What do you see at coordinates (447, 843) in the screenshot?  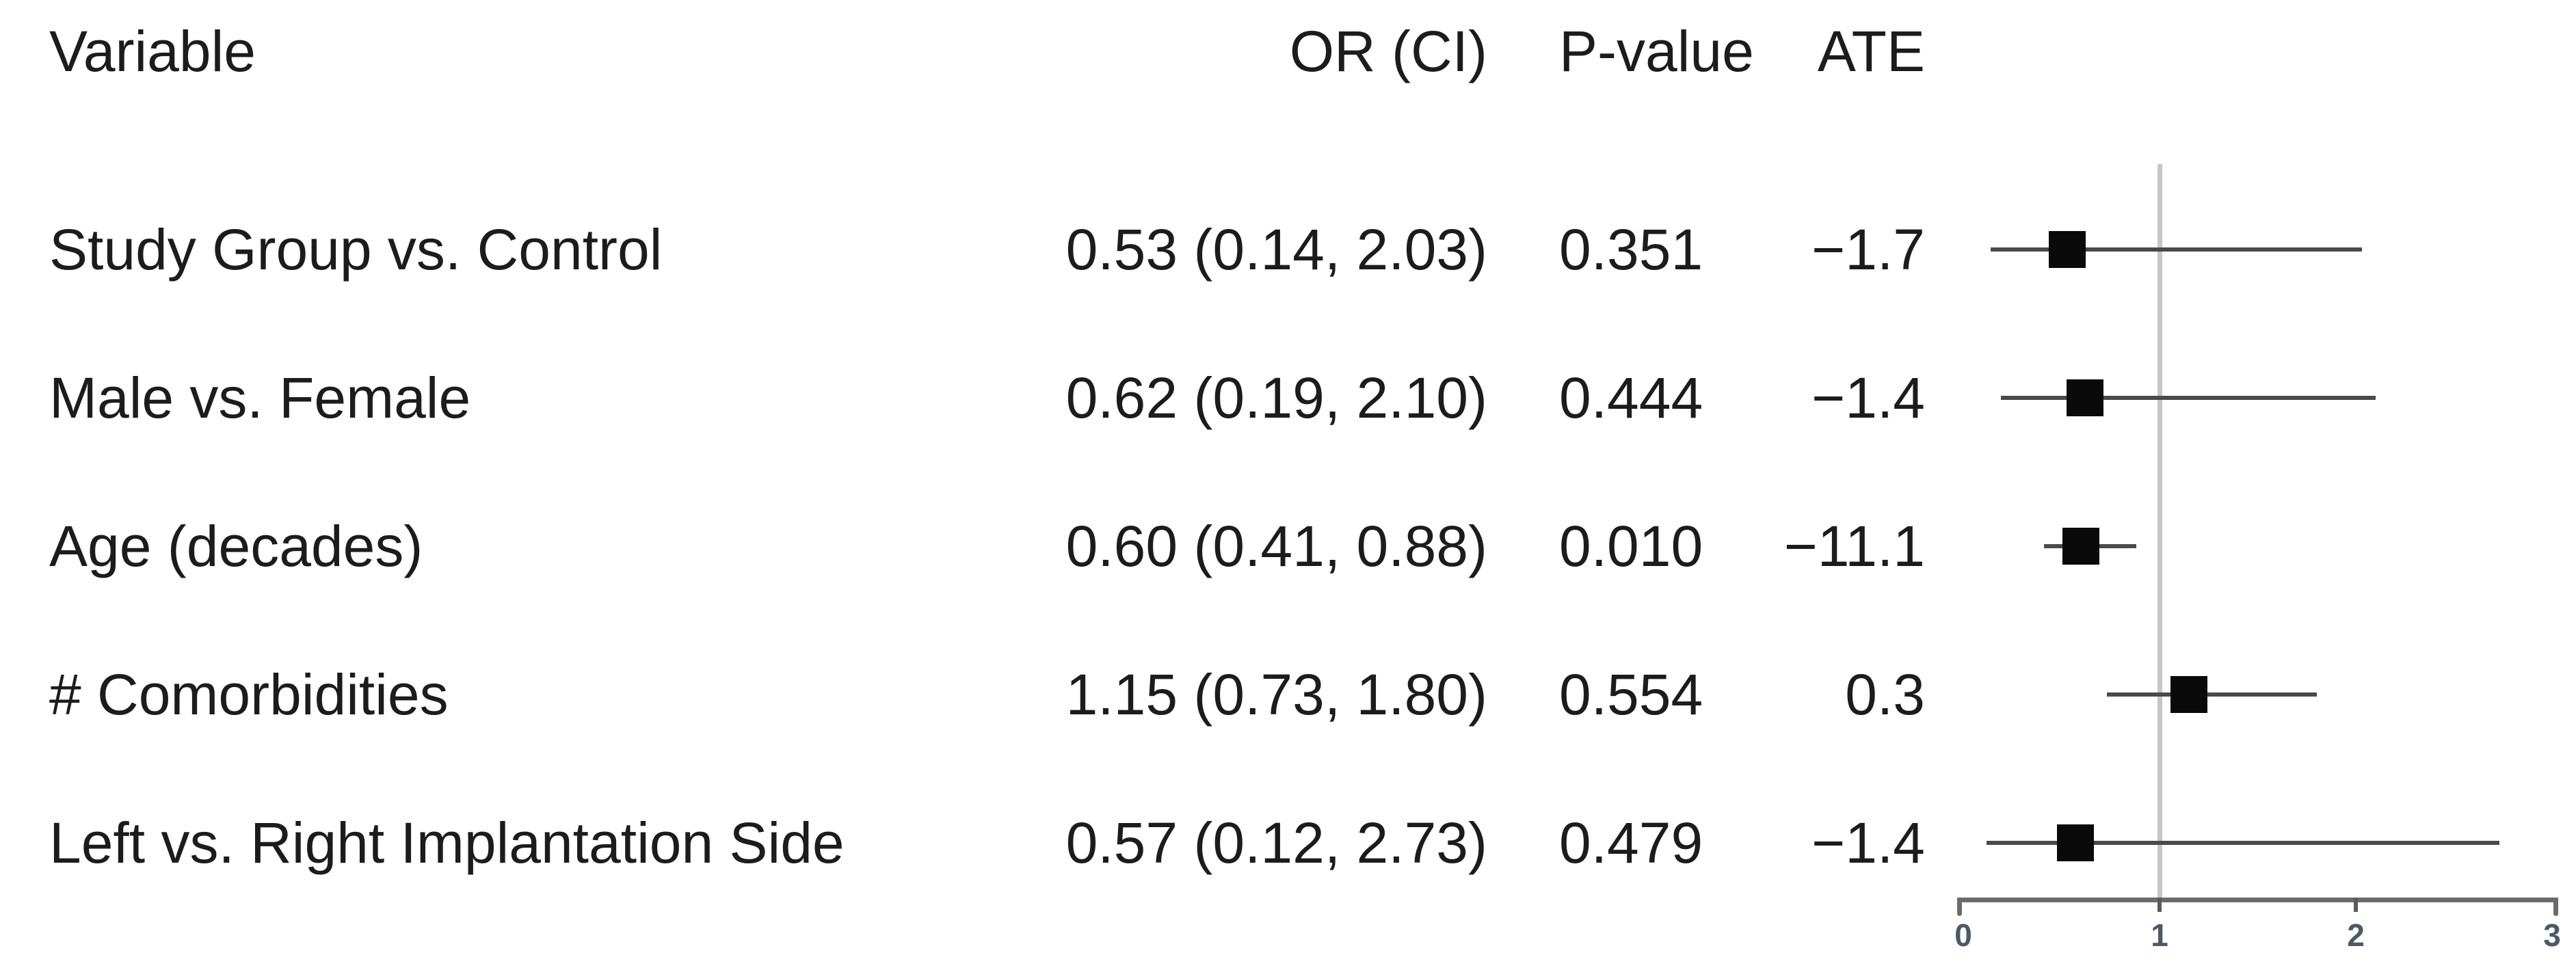 I see `row-variable-label: Left vs. Right Implantation Side` at bounding box center [447, 843].